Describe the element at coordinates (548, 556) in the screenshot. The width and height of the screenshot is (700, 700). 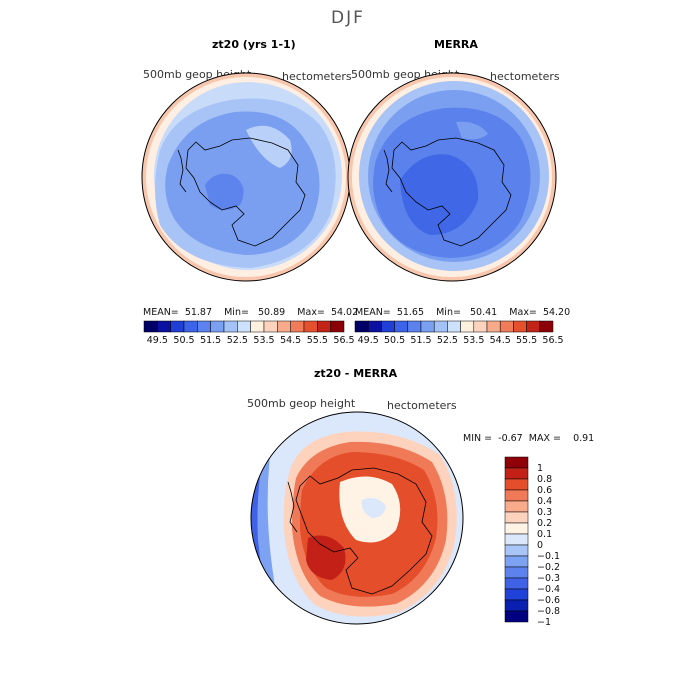
I see `colorbar-3-tick-label: −0.1` at that location.